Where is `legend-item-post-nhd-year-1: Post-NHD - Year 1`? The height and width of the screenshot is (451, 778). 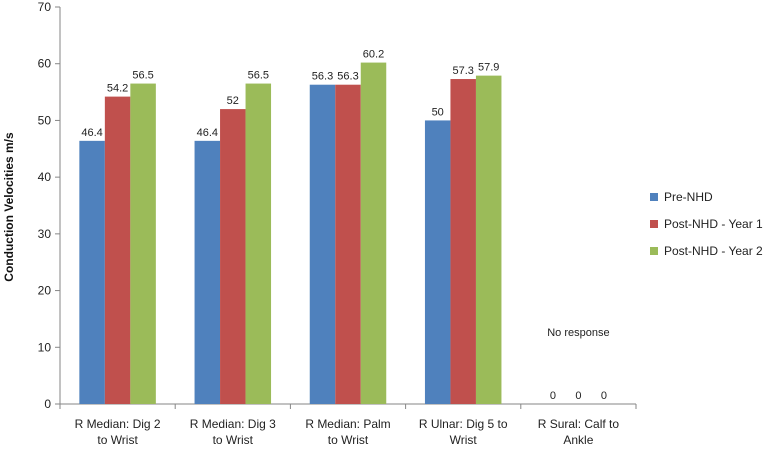 legend-item-post-nhd-year-1: Post-NHD - Year 1 is located at coordinates (706, 224).